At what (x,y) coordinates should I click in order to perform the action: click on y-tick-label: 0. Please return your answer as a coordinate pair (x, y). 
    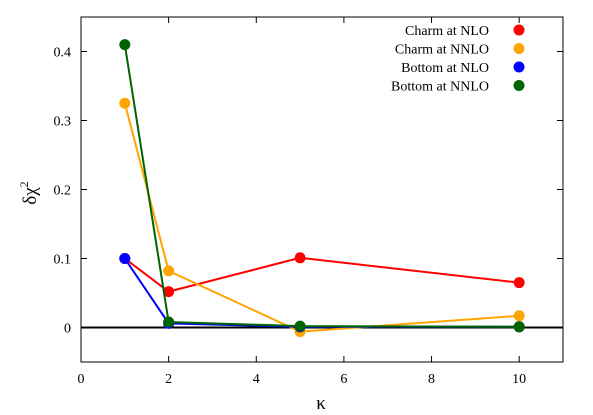
    Looking at the image, I should click on (67, 329).